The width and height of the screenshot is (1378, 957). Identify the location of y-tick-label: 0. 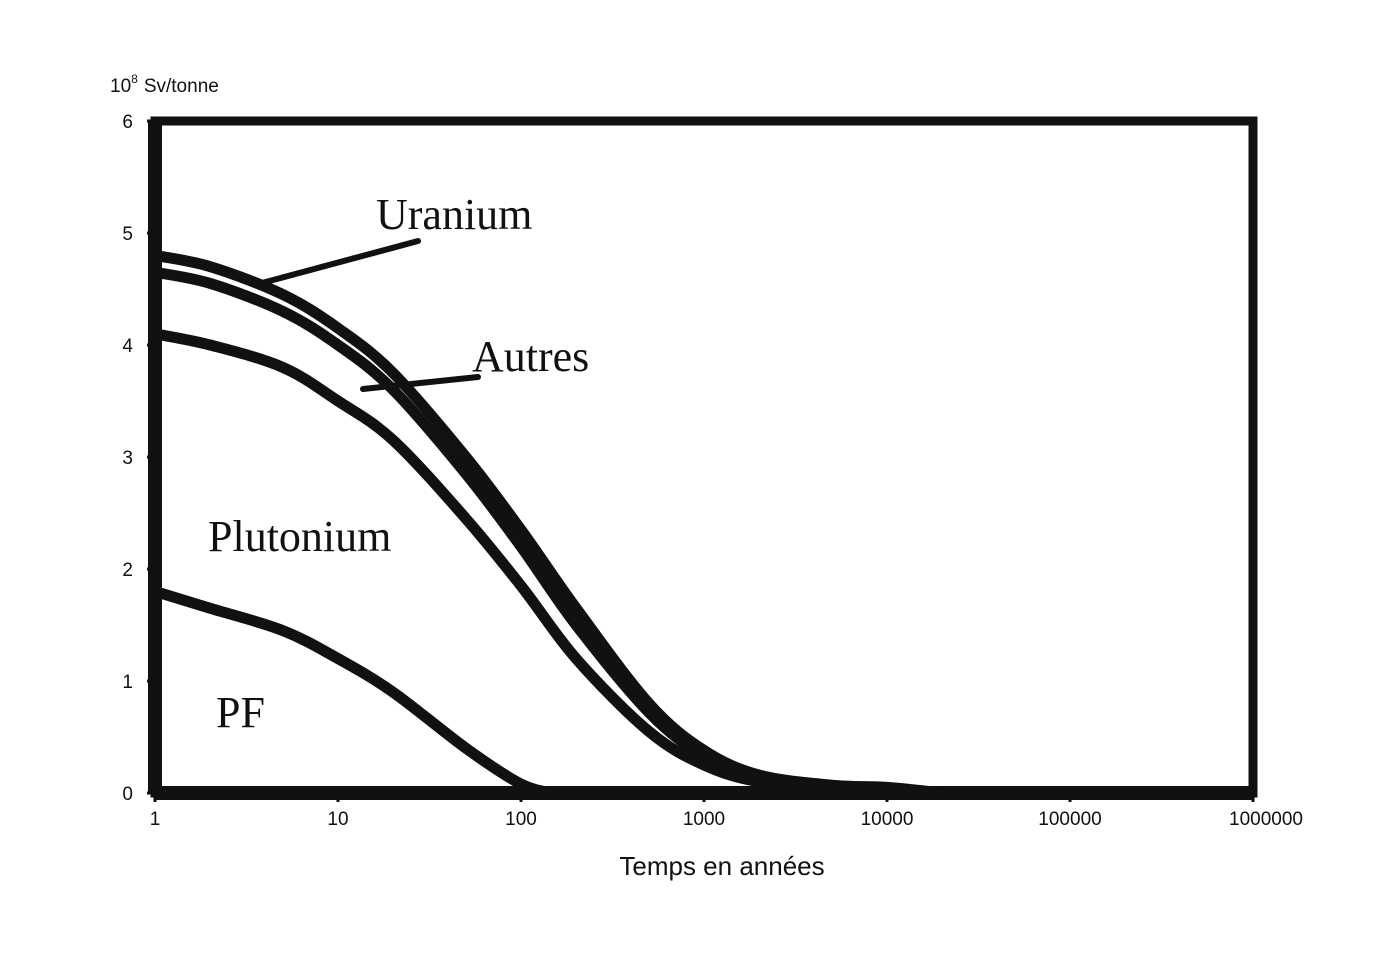
(127, 794).